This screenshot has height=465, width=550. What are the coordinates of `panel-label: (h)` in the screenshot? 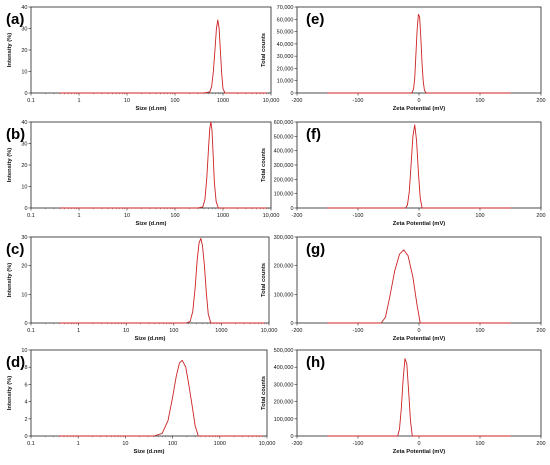 It's located at (315, 362).